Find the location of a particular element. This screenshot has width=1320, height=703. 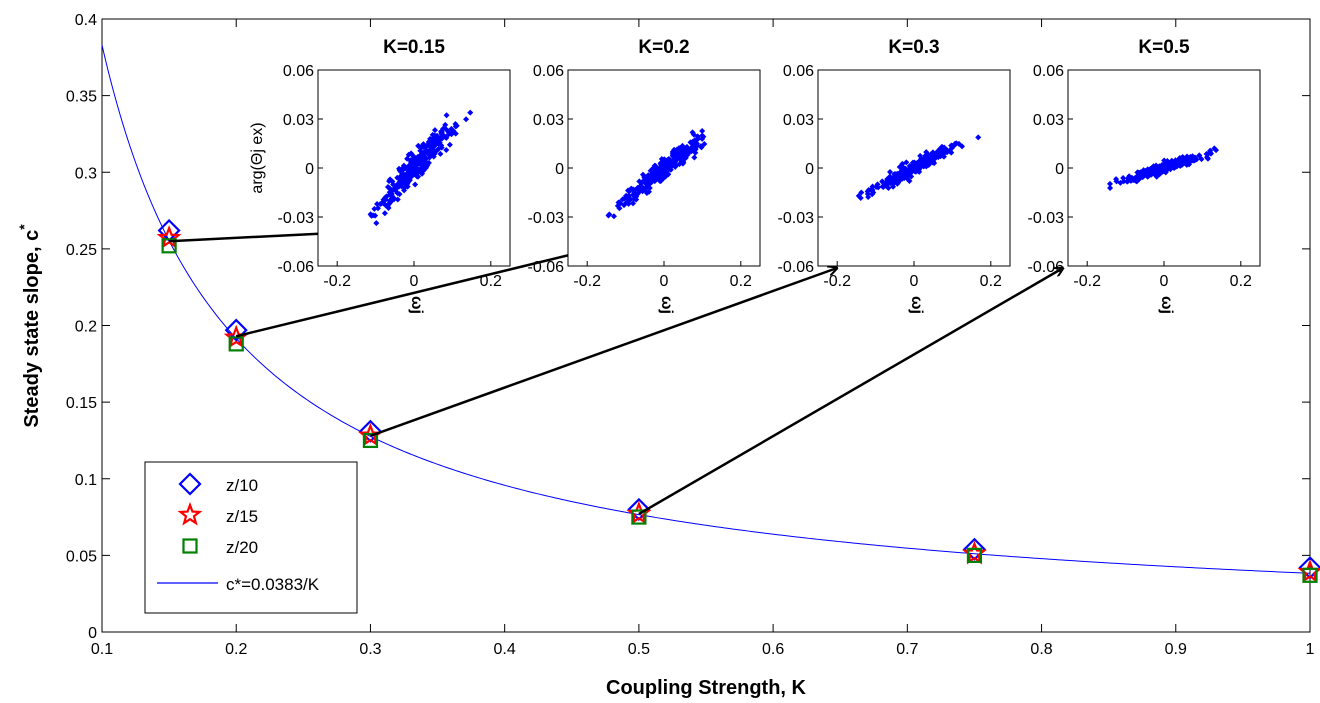

inset-title: K=0.5 is located at coordinates (1164, 47).